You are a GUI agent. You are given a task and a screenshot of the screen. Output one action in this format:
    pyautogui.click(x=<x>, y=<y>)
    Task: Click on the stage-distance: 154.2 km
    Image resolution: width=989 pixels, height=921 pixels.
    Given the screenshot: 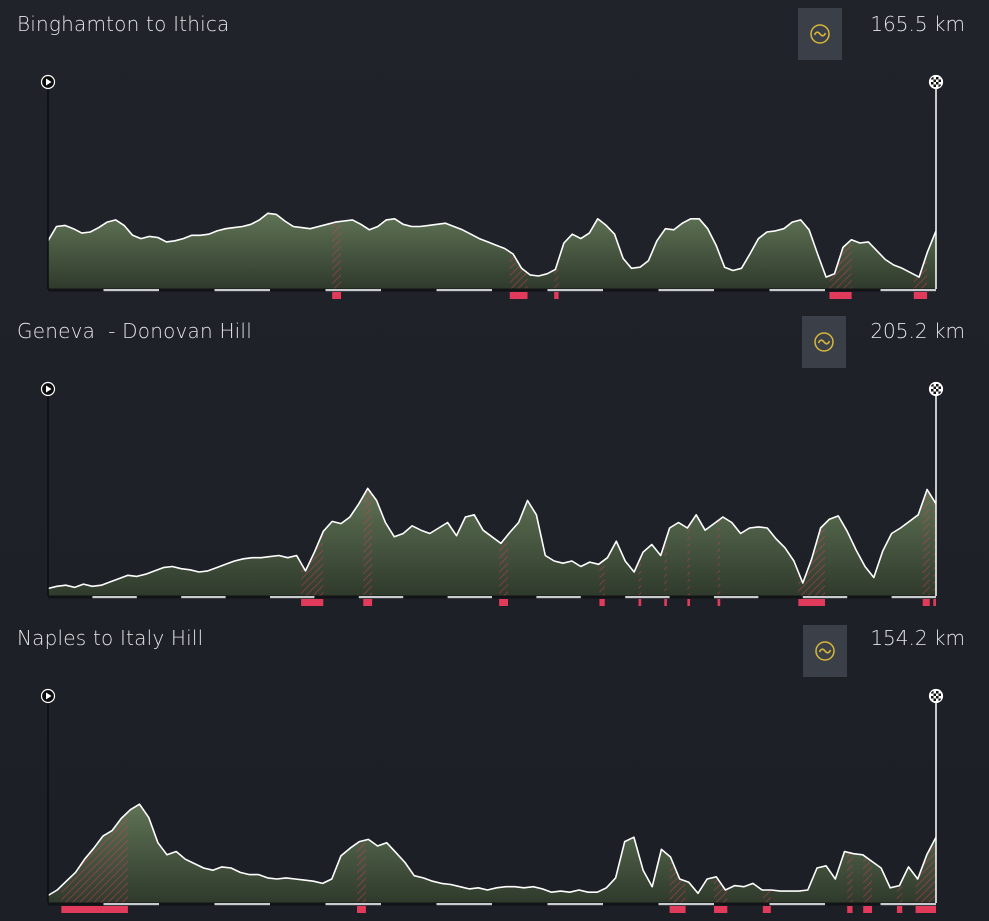 What is the action you would take?
    pyautogui.click(x=917, y=638)
    